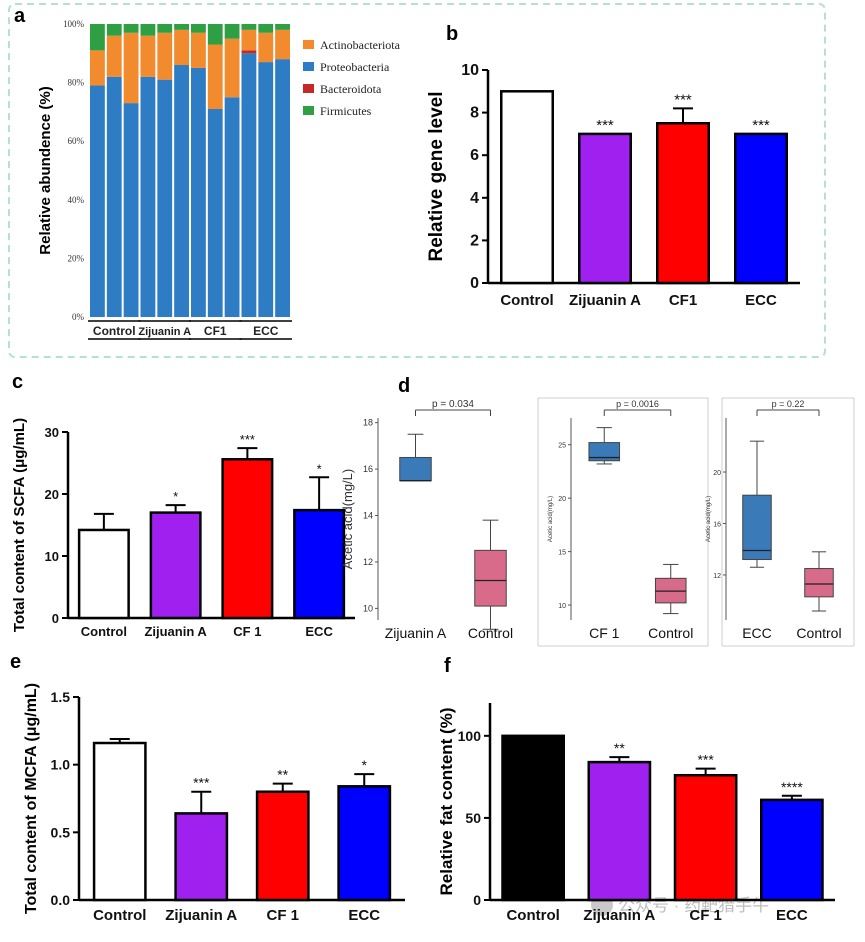  What do you see at coordinates (247, 631) in the screenshot?
I see `c-category-label: CF 1` at bounding box center [247, 631].